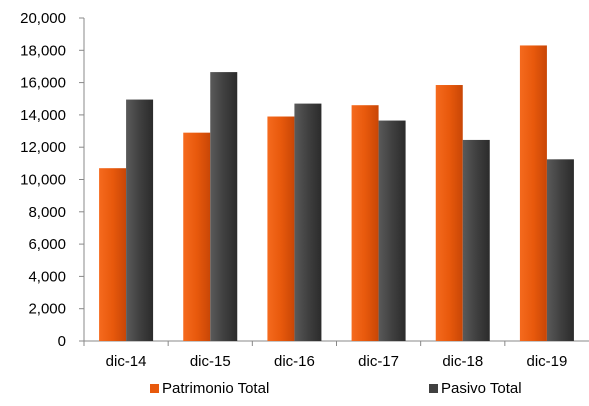  What do you see at coordinates (47, 309) in the screenshot?
I see `y-tick-label: 2,000` at bounding box center [47, 309].